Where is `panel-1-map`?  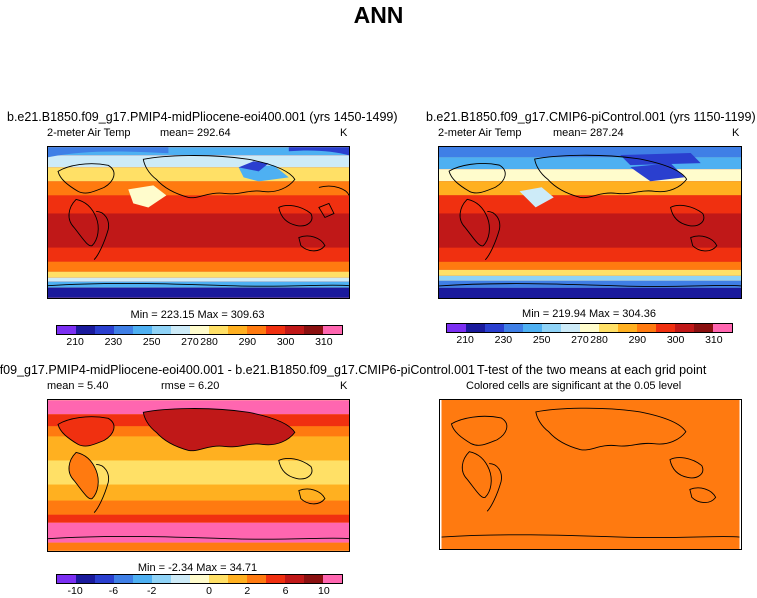
panel-1-map is located at coordinates (198, 222).